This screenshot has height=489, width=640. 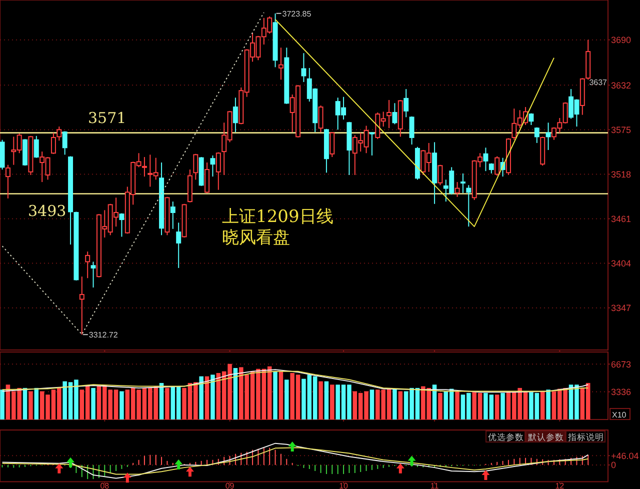 What do you see at coordinates (545, 437) in the screenshot?
I see `annotation: 默认参数` at bounding box center [545, 437].